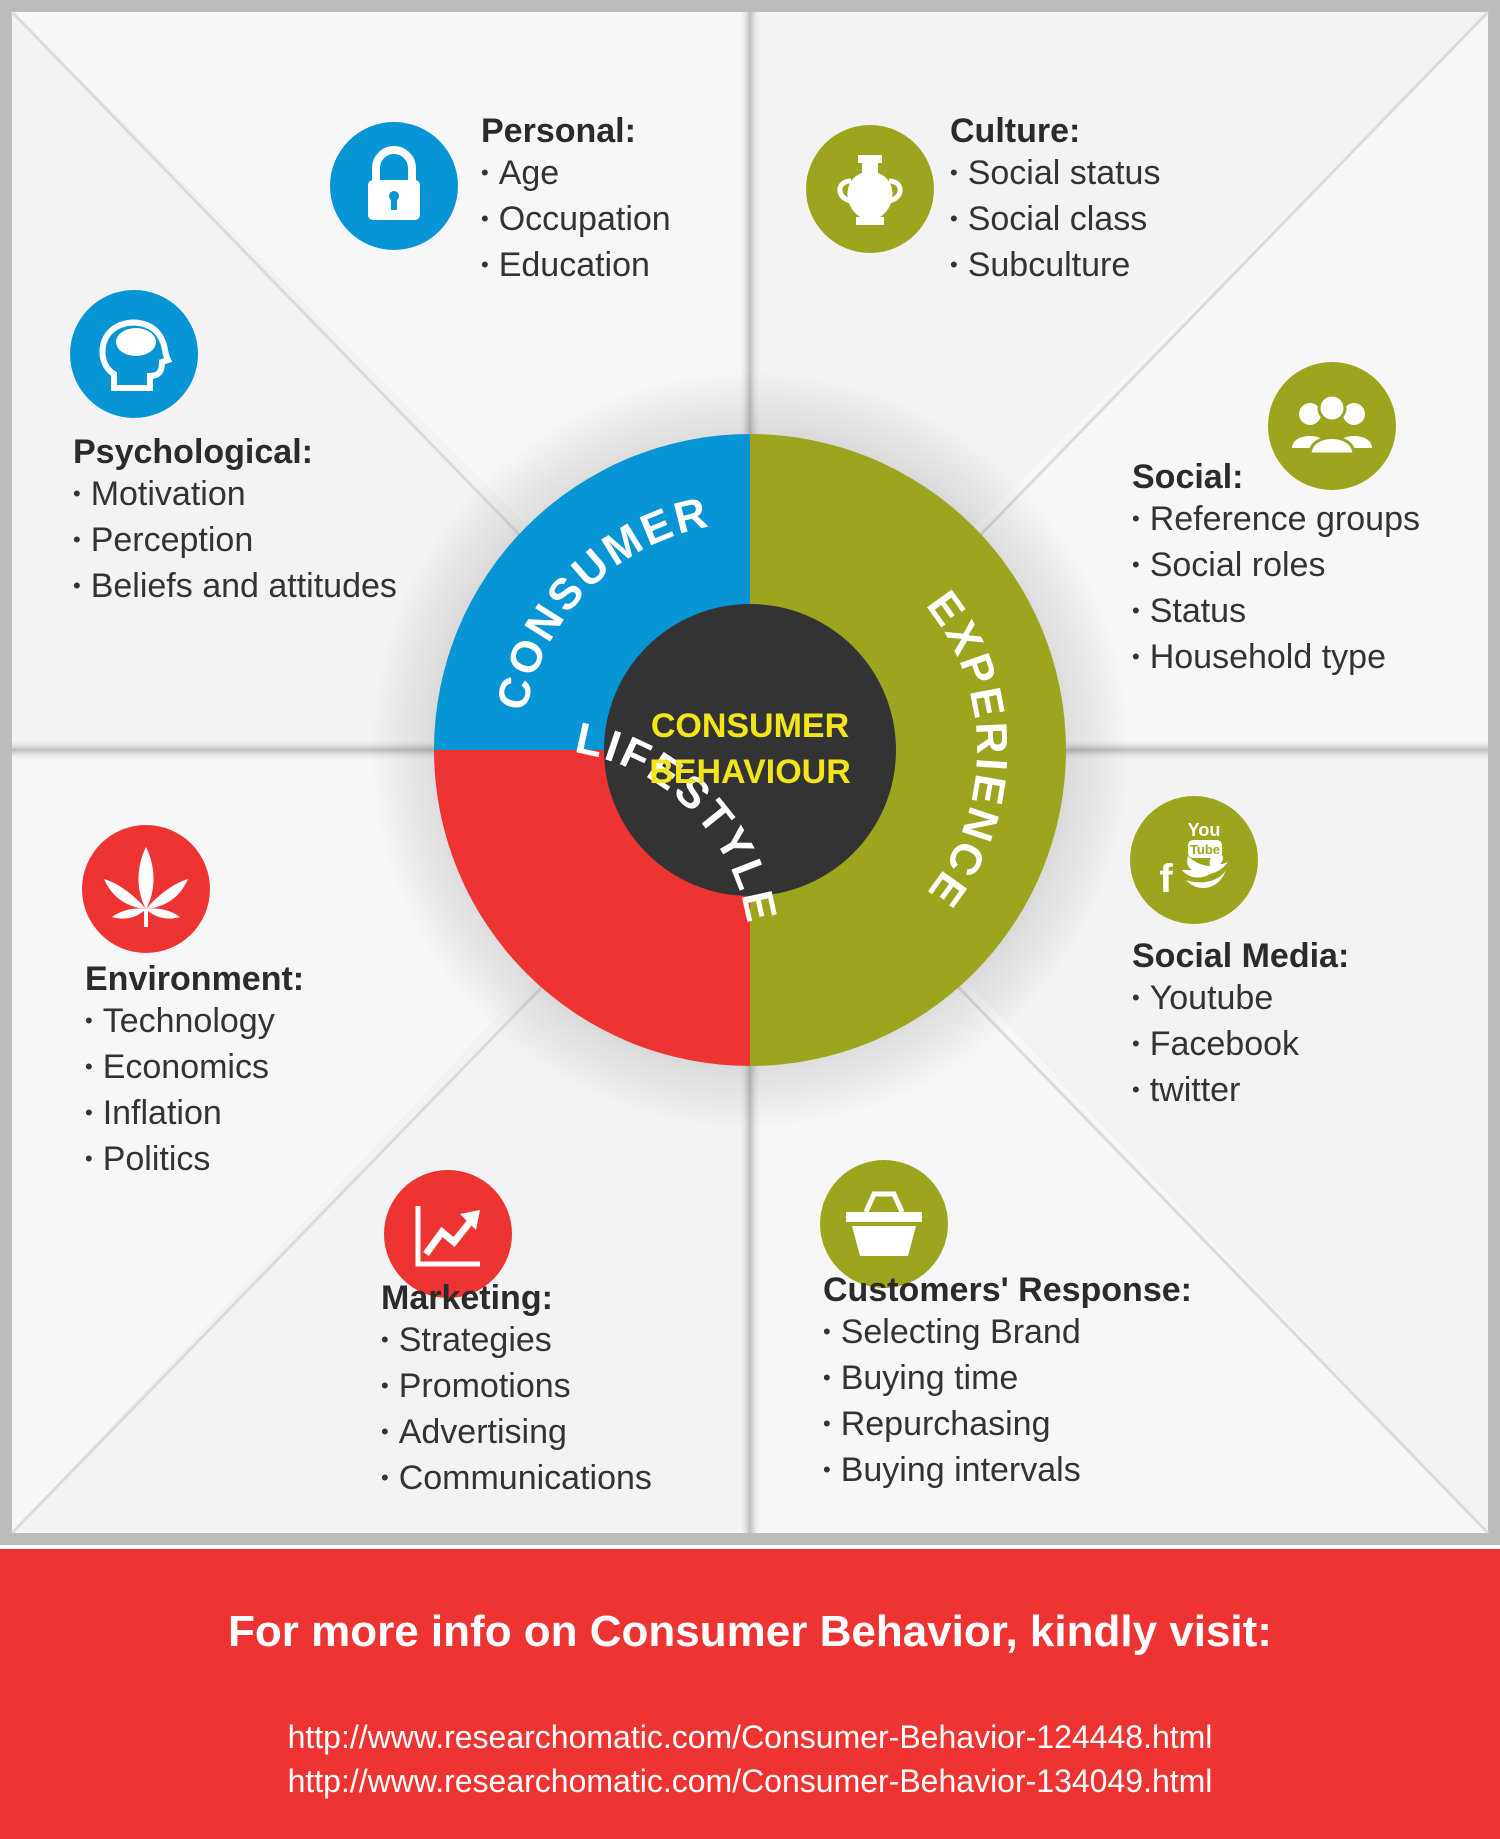  What do you see at coordinates (1204, 830) in the screenshot?
I see `svg-text: You` at bounding box center [1204, 830].